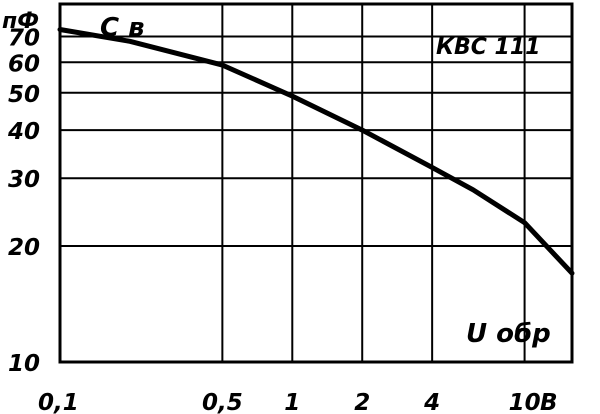  What do you see at coordinates (24, 248) in the screenshot?
I see `y-tick-label: 20` at bounding box center [24, 248].